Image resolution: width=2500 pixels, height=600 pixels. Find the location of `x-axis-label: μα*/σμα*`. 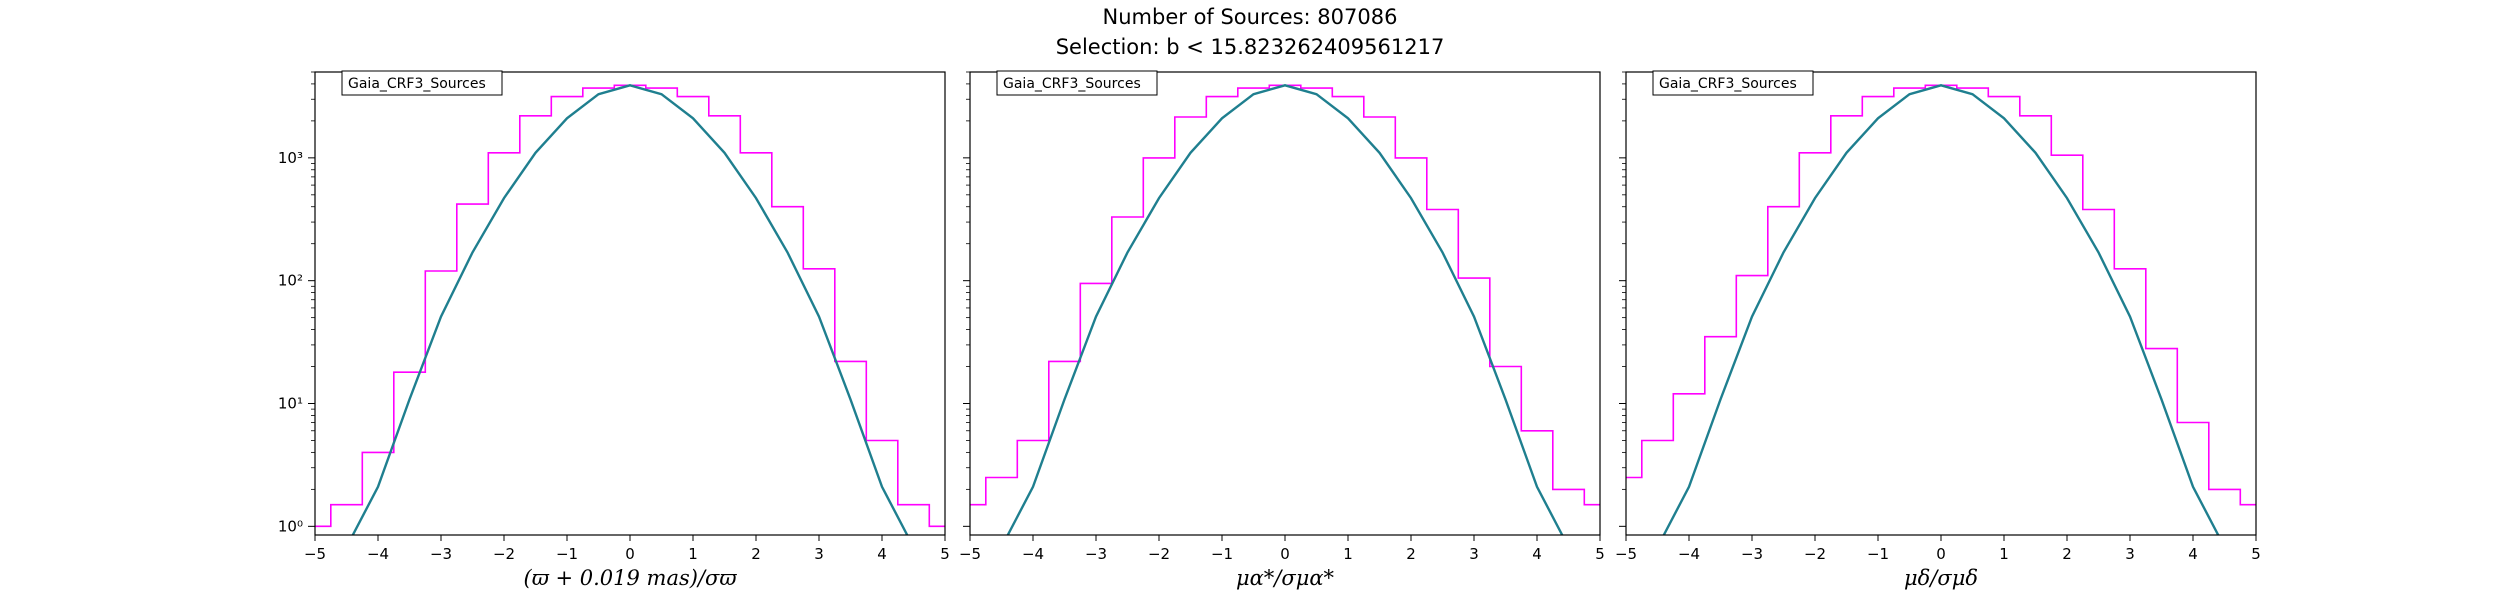

x-axis-label: μα*/σμα* is located at coordinates (1285, 578).